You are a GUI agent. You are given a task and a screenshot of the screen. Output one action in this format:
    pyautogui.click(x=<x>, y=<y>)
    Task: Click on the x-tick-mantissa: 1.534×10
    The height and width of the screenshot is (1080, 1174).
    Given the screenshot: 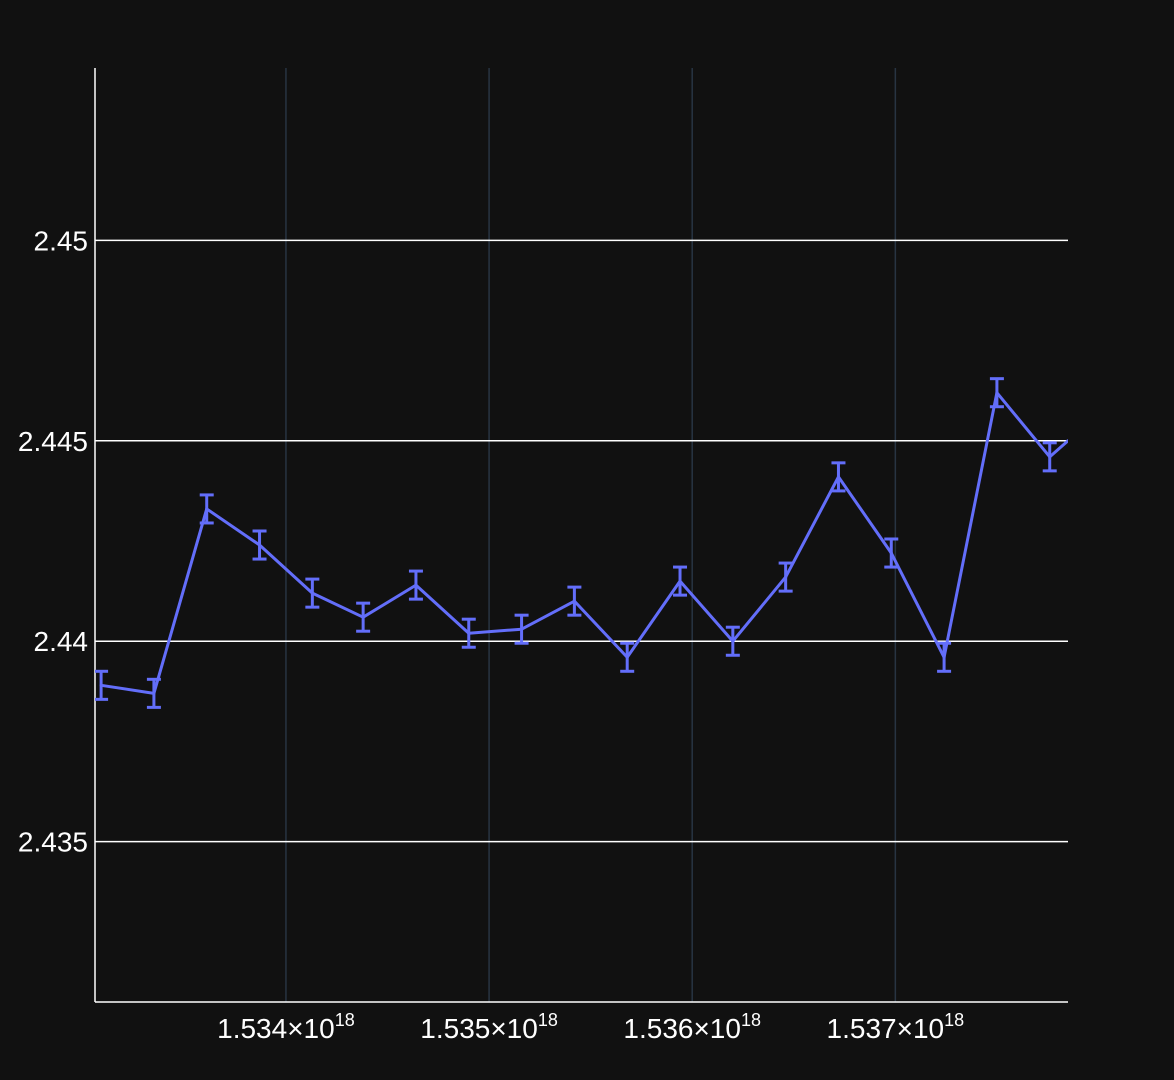 What is the action you would take?
    pyautogui.click(x=276, y=1028)
    